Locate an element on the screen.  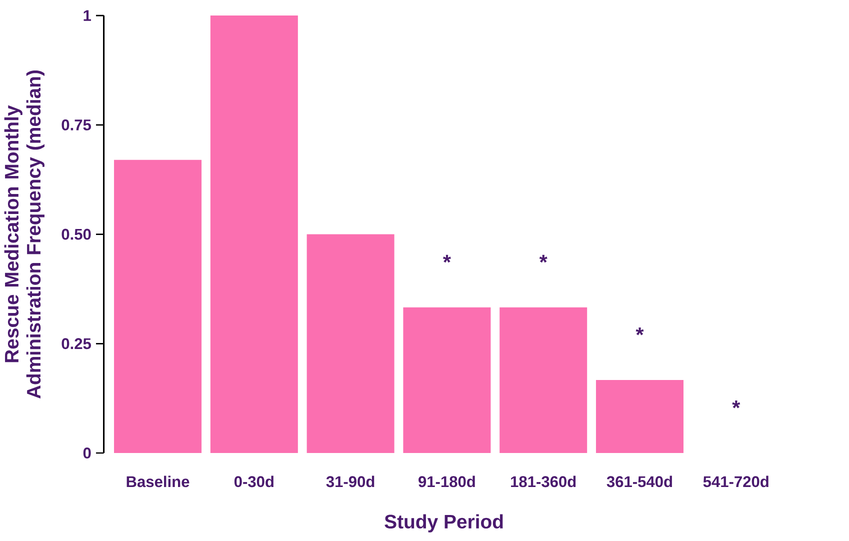
x-tick-label: 0-30d is located at coordinates (254, 482).